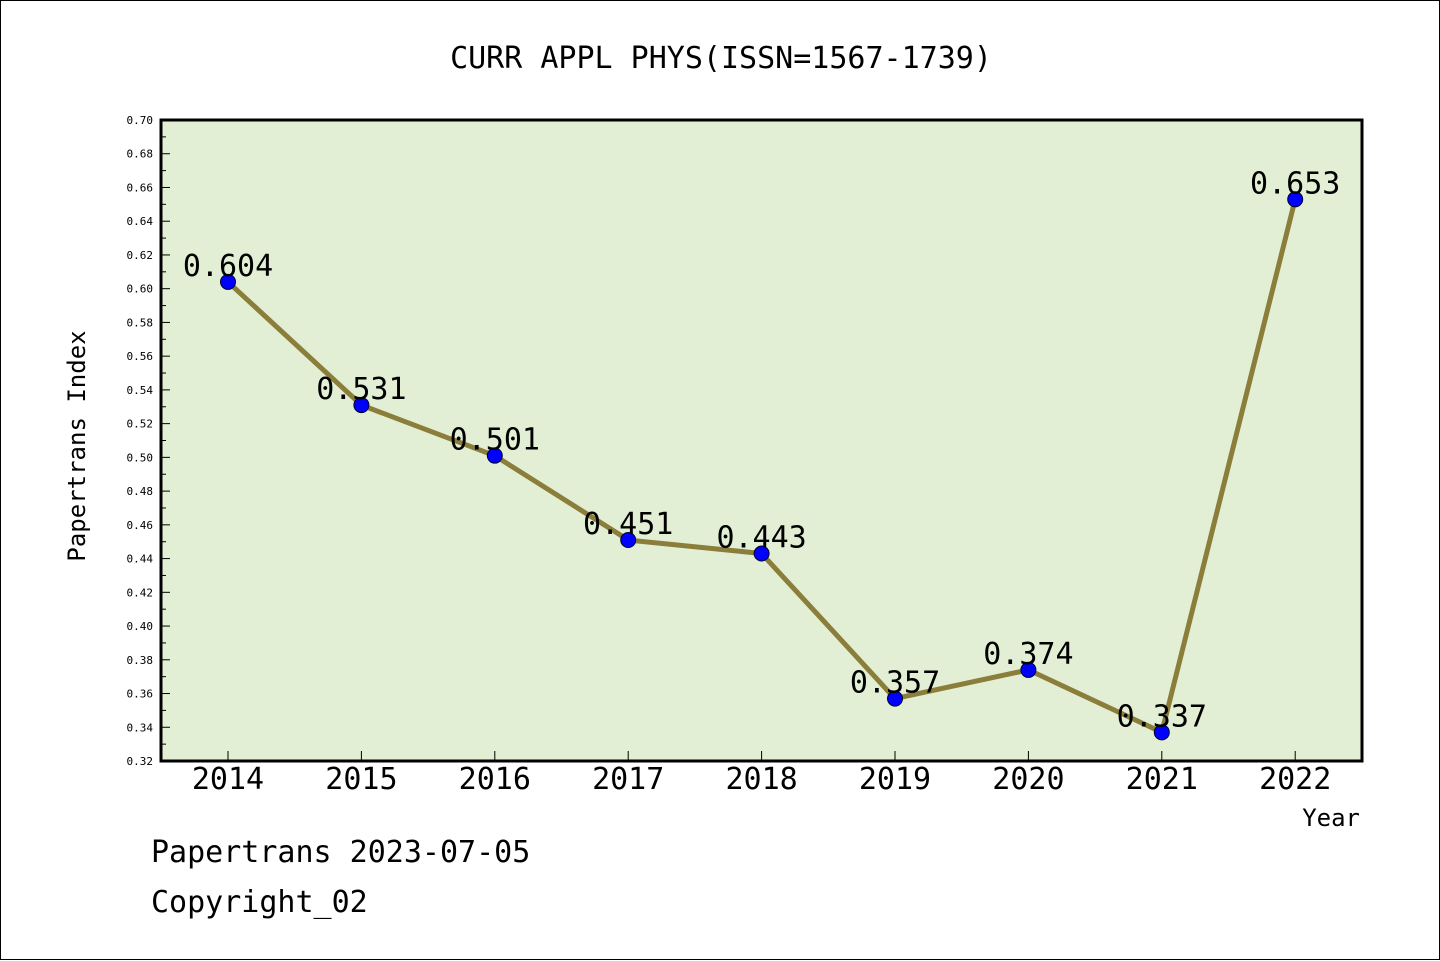  Describe the element at coordinates (228, 779) in the screenshot. I see `x-tick-label: 2014` at that location.